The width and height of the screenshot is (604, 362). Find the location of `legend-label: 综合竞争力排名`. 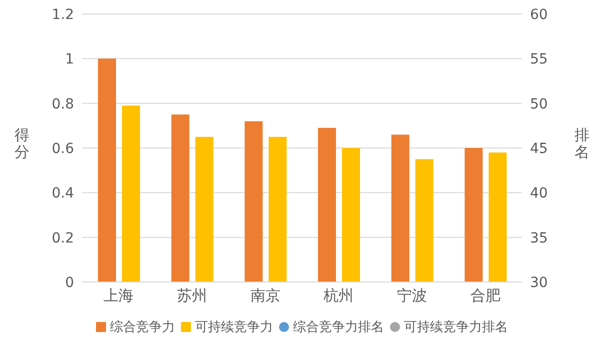

legend-label: 综合竞争力排名 is located at coordinates (338, 327).